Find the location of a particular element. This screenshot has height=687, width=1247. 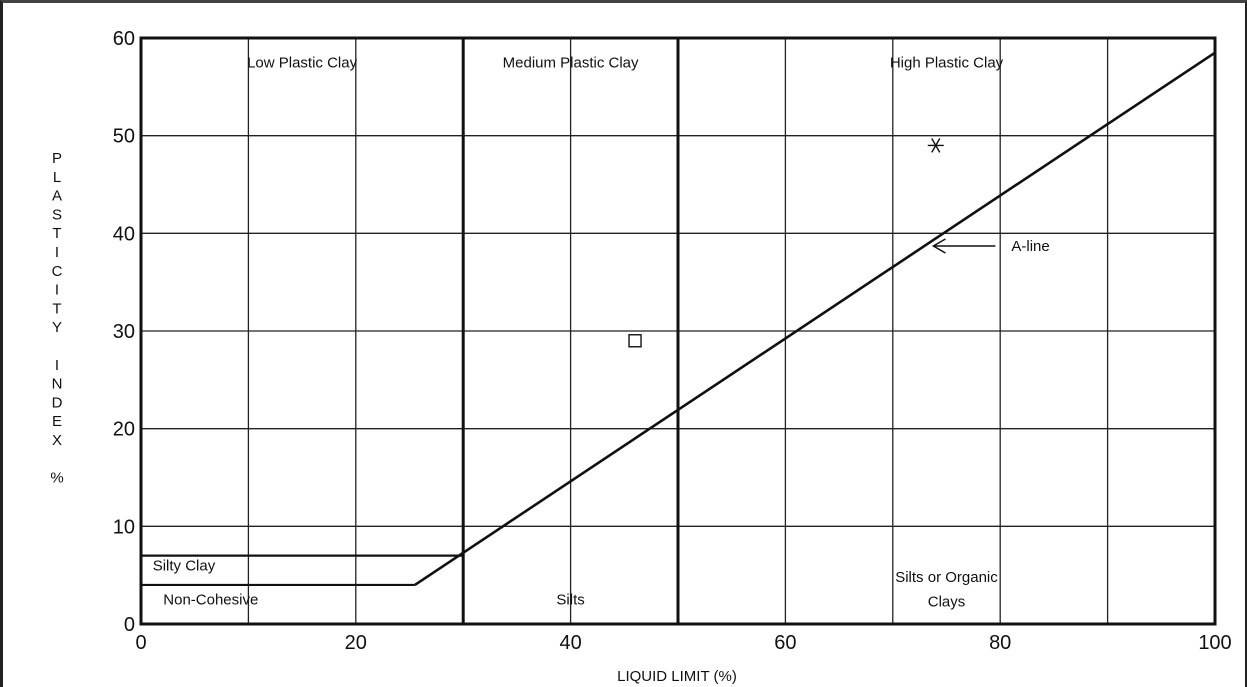

x-tick-label-100: 100 is located at coordinates (1214, 643).